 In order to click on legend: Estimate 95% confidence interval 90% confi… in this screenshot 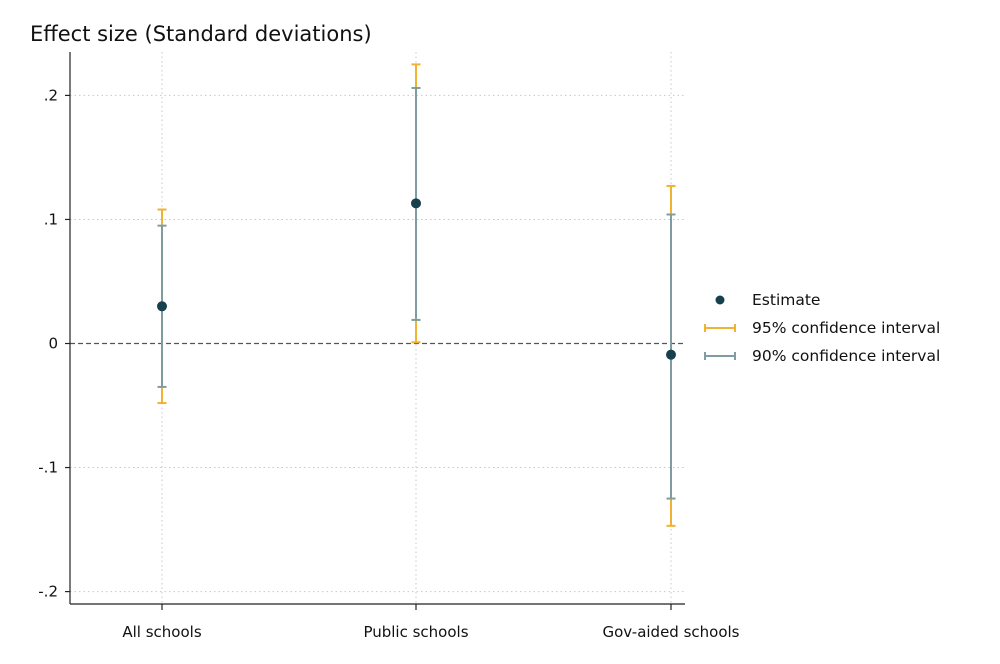, I will do `click(822, 328)`.